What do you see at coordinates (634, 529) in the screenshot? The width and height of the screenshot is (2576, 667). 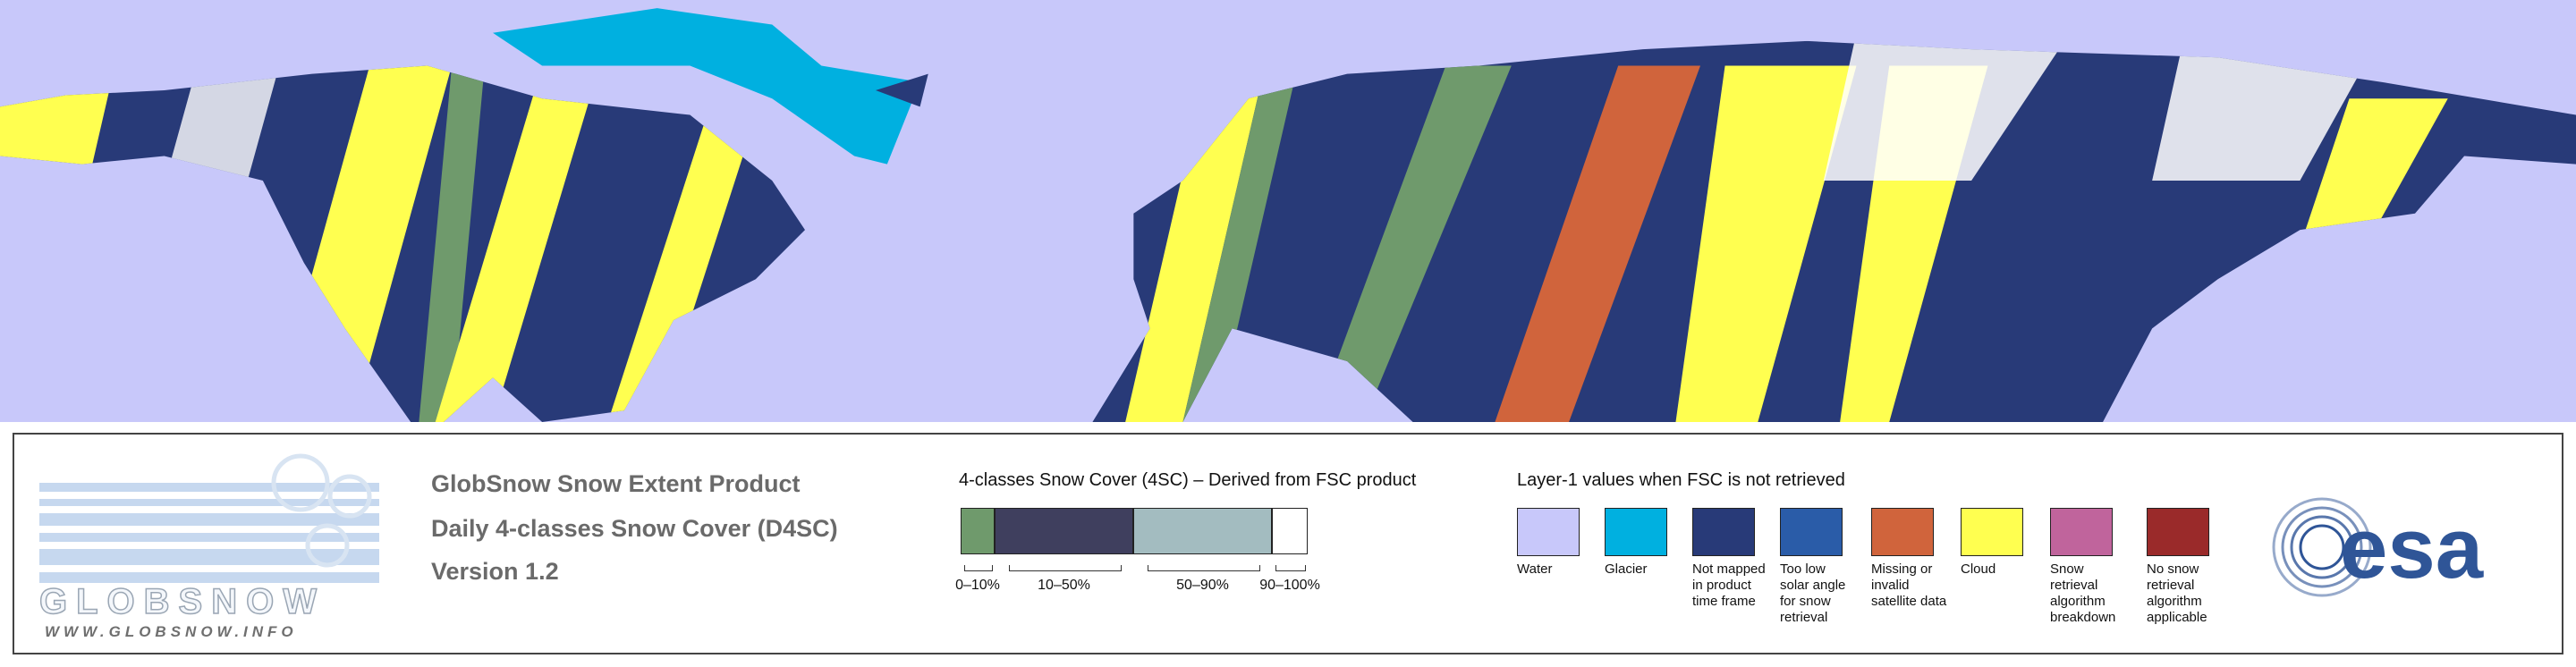 I see `product-subtitle: Daily 4-classes Snow Cover (D4SC)` at bounding box center [634, 529].